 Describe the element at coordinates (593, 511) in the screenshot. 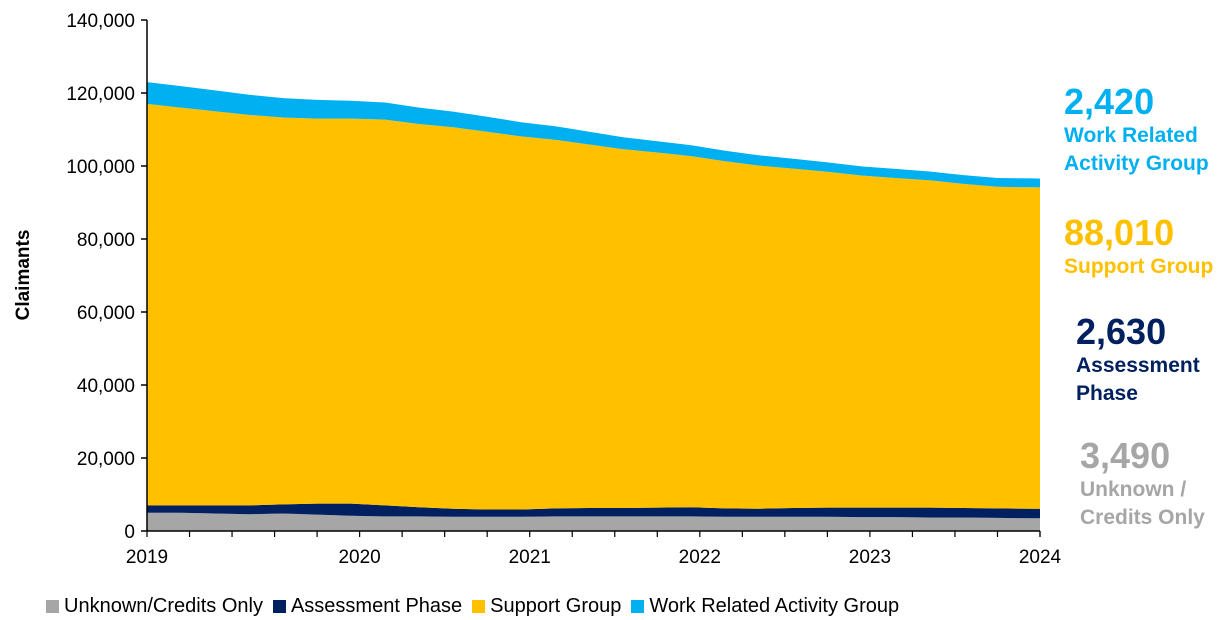

I see `area-assessment-phase` at that location.